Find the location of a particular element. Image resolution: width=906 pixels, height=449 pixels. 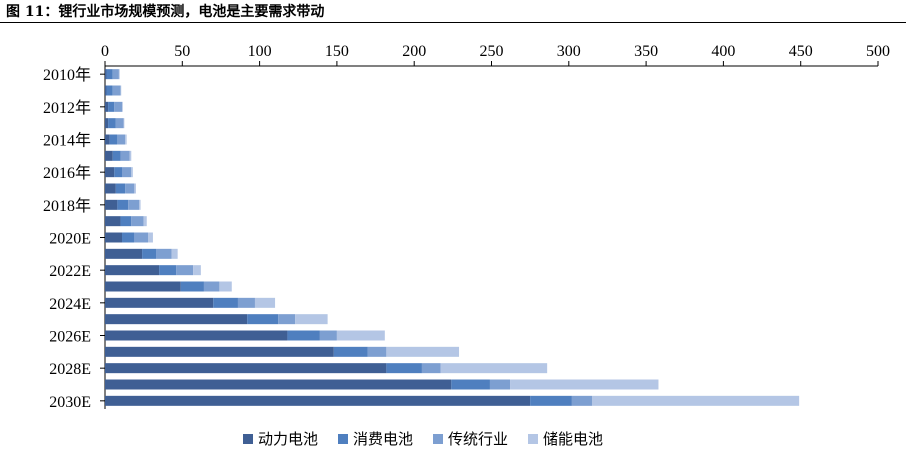

y-tick-label: 2026E is located at coordinates (70, 337).